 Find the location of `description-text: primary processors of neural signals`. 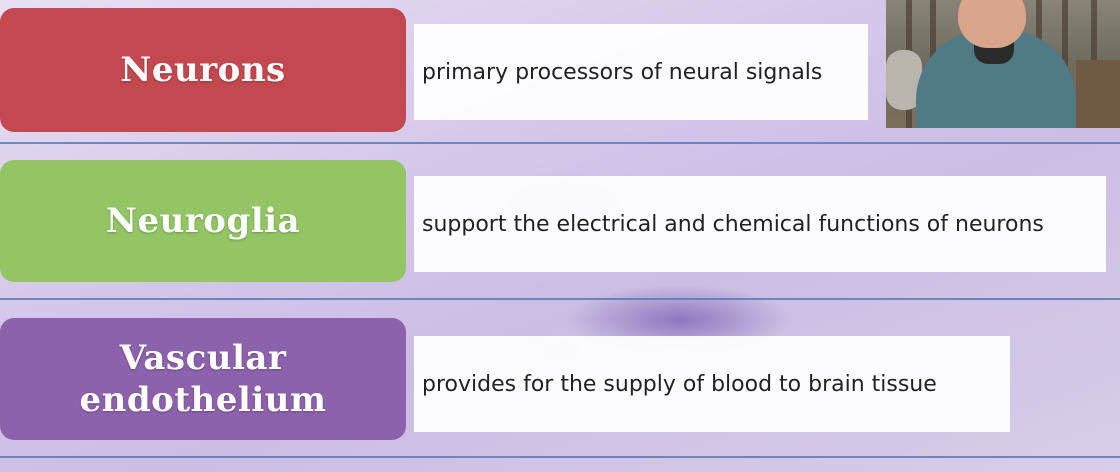

description-text: primary processors of neural signals is located at coordinates (622, 72).